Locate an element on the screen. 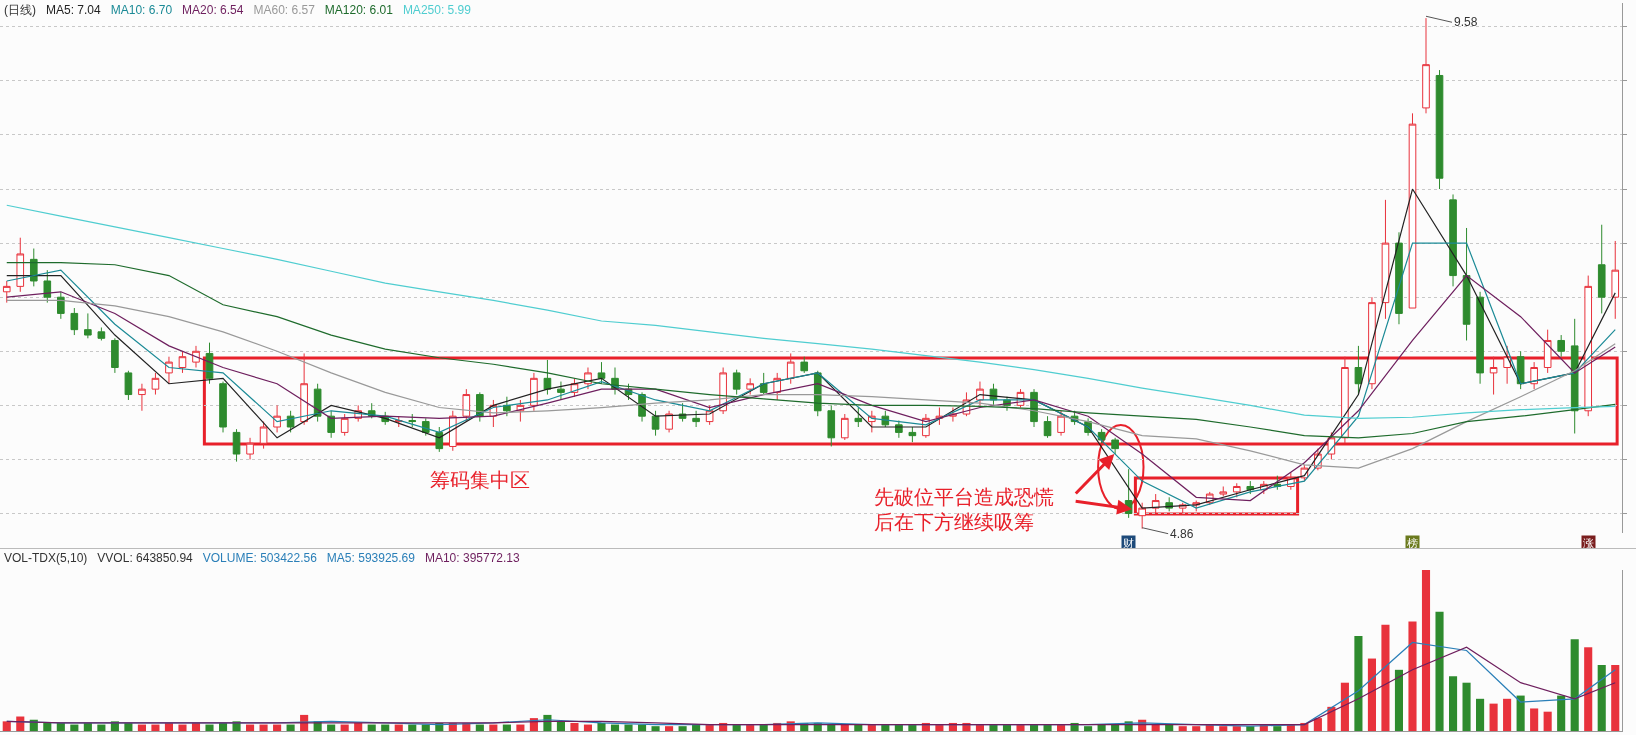  text: MA10: 395772.13 is located at coordinates (472, 558).